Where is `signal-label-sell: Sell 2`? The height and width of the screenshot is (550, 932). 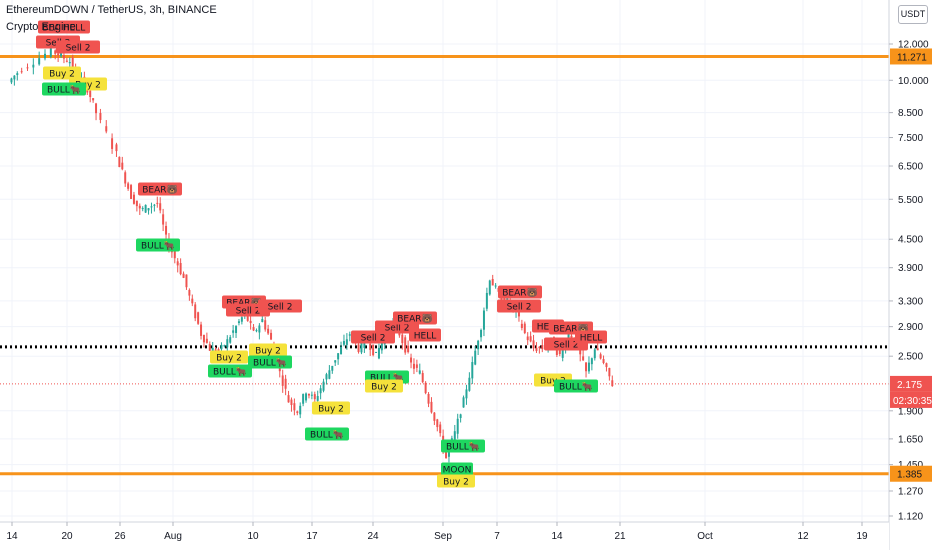
signal-label-sell: Sell 2 is located at coordinates (280, 306).